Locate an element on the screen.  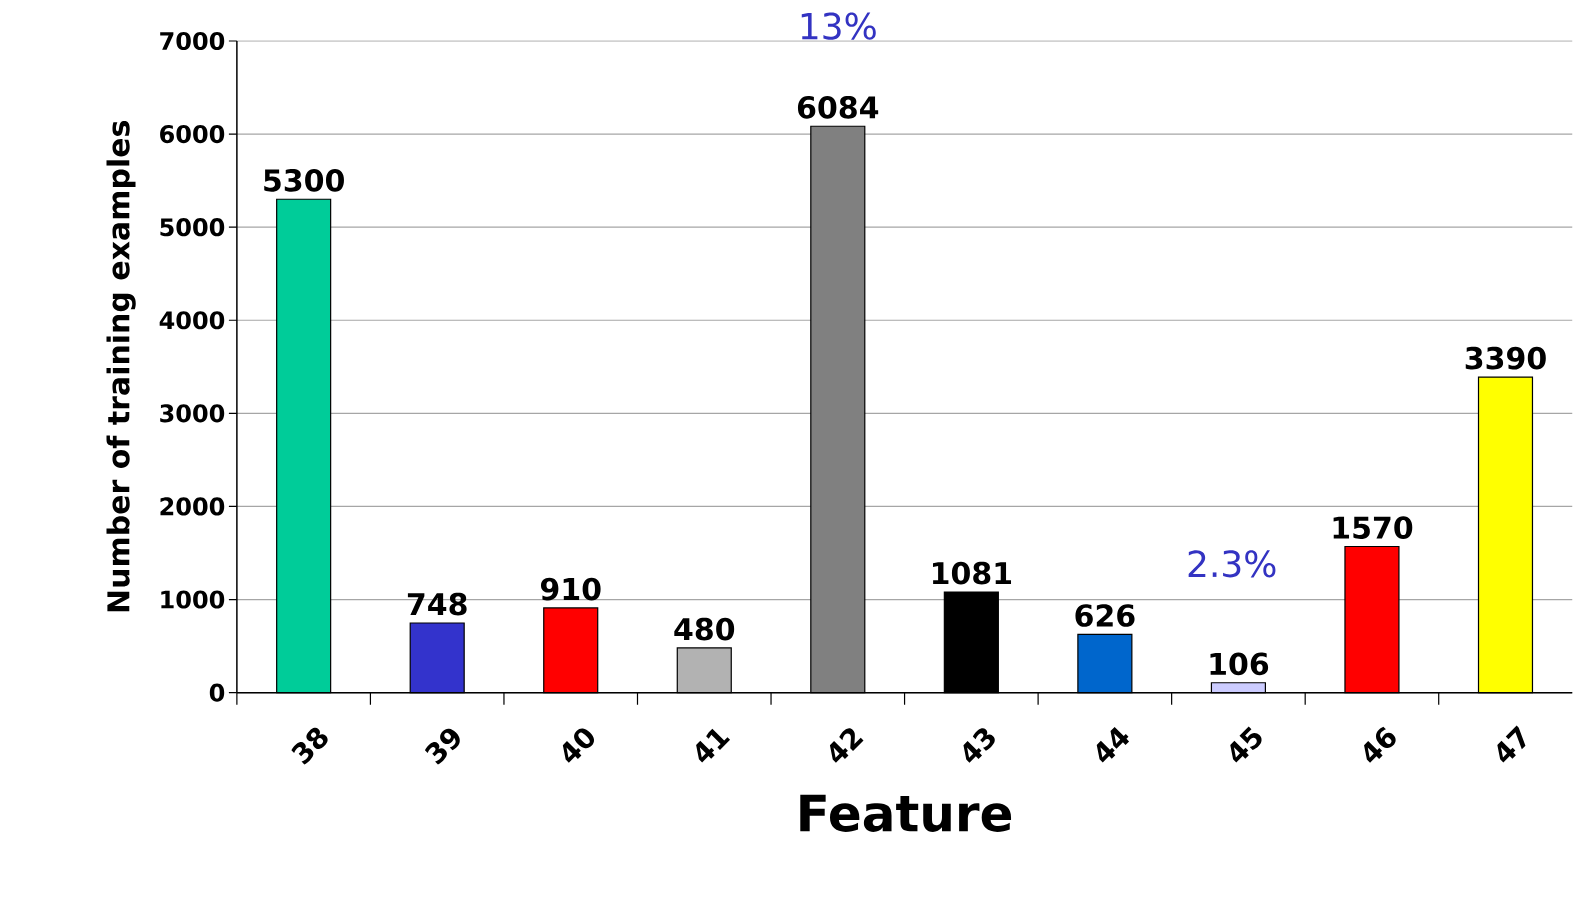
y-tick-label: 6000 is located at coordinates (192, 134).